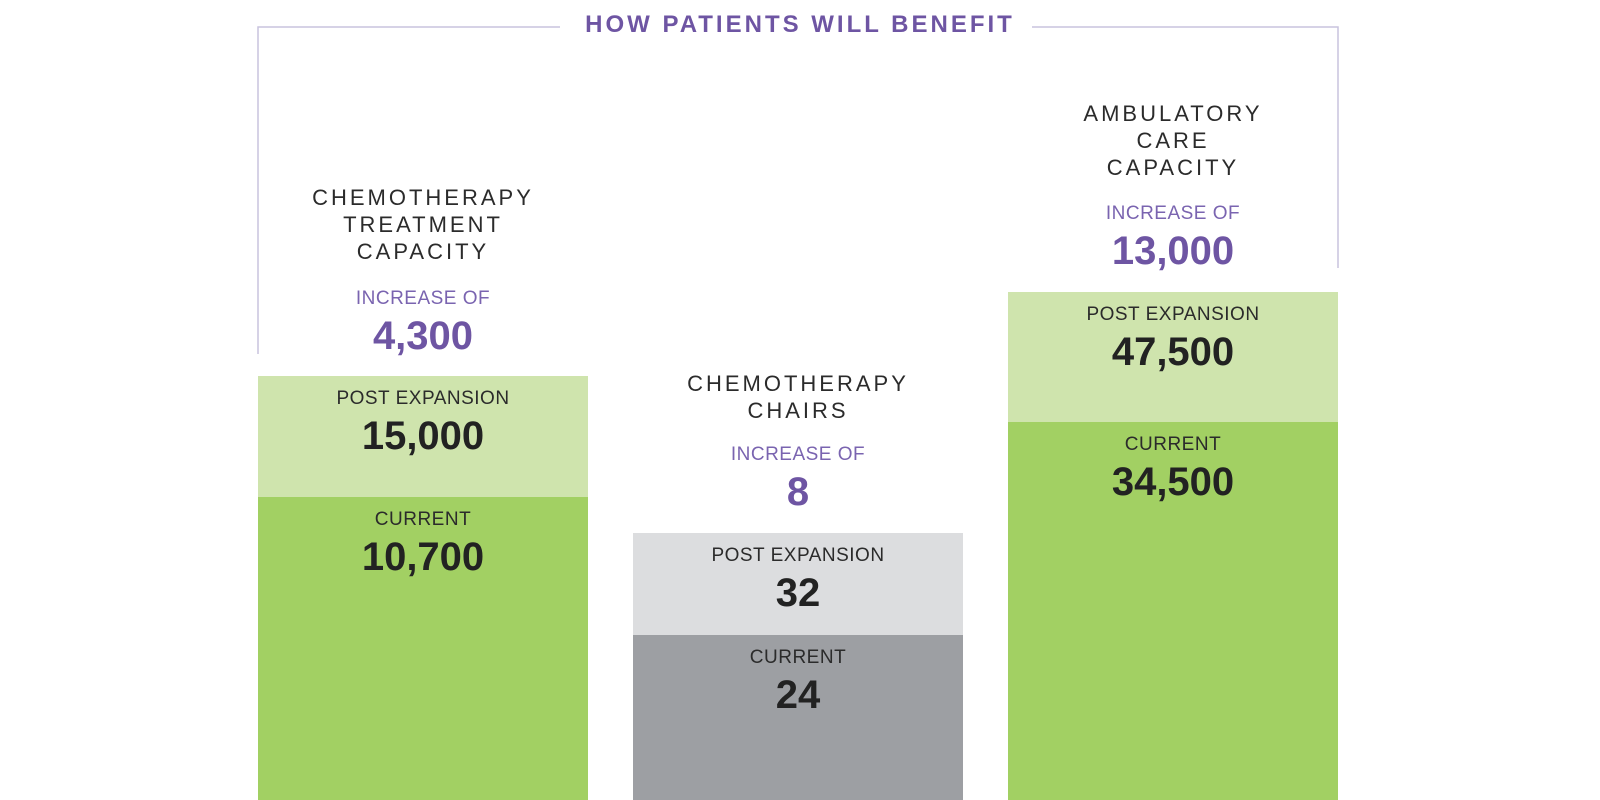 The height and width of the screenshot is (800, 1600). What do you see at coordinates (423, 519) in the screenshot?
I see `chart-1-current-label: CURRENT` at bounding box center [423, 519].